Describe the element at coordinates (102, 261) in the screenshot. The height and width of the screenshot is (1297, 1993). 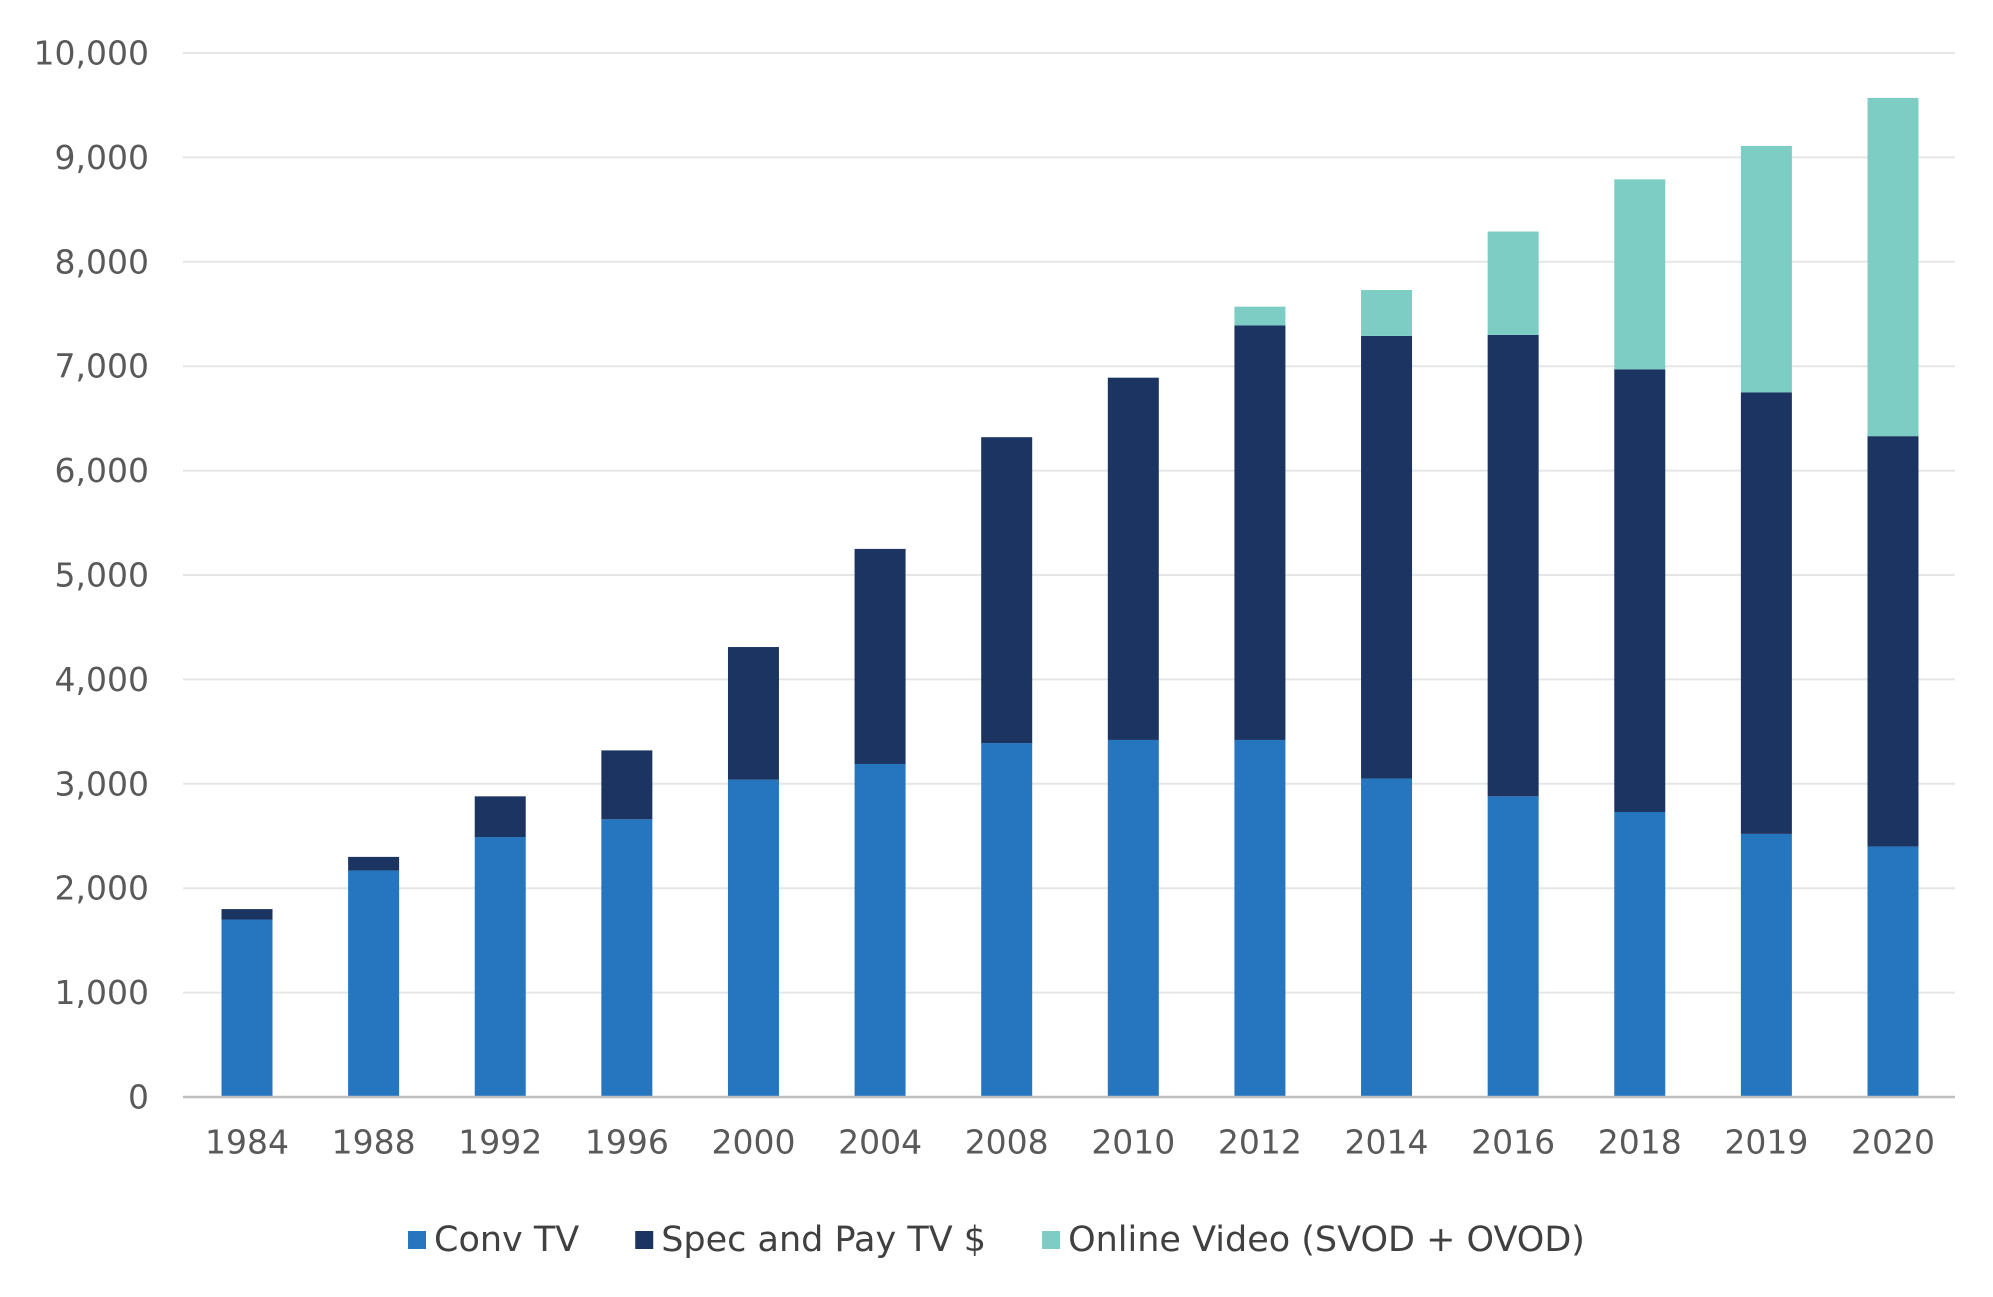
I see `y-tick-label: 8,000` at that location.